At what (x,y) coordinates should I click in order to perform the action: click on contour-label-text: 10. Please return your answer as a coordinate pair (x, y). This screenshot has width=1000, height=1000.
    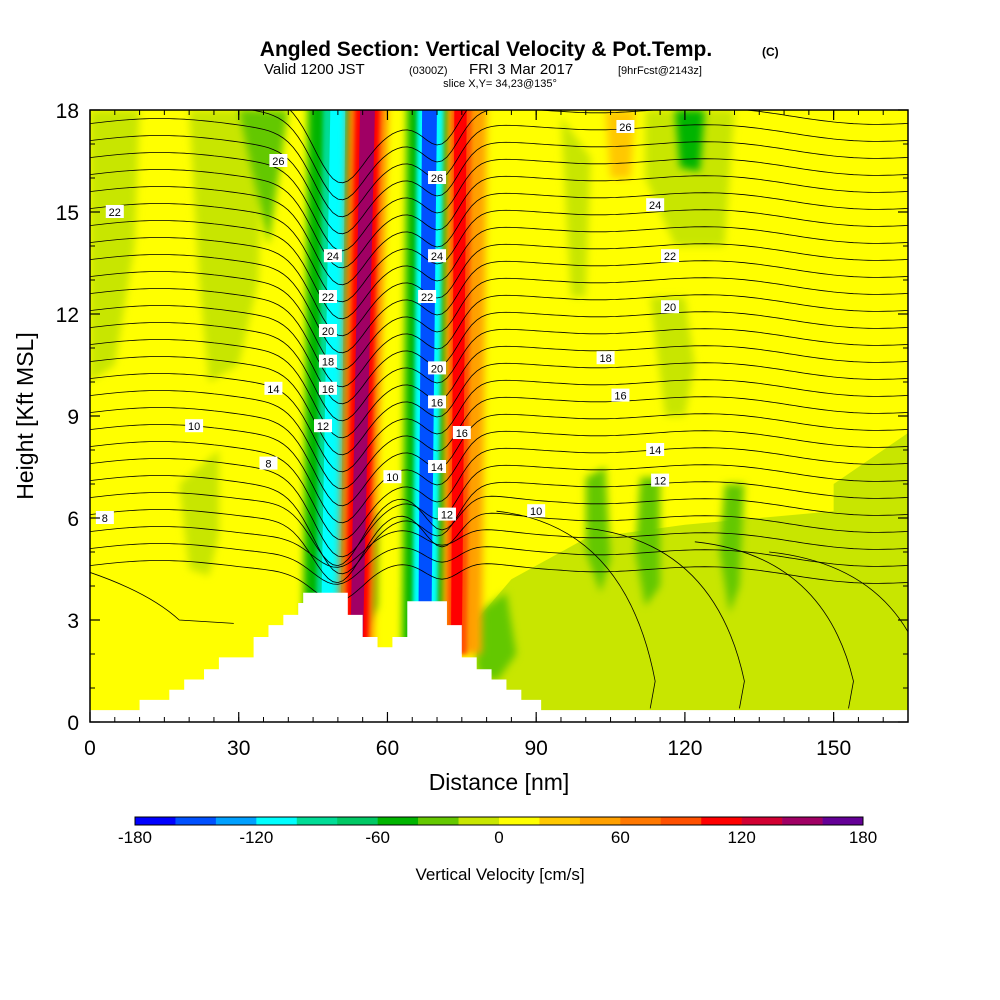
    Looking at the image, I should click on (392, 478).